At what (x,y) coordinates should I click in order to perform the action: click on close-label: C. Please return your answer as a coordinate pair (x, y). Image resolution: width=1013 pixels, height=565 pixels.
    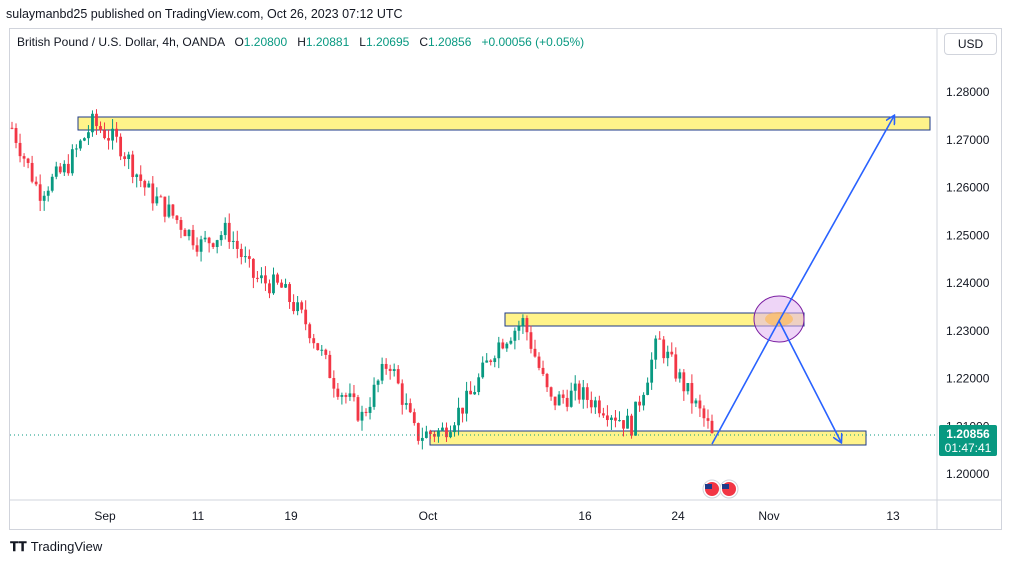
    Looking at the image, I should click on (424, 42).